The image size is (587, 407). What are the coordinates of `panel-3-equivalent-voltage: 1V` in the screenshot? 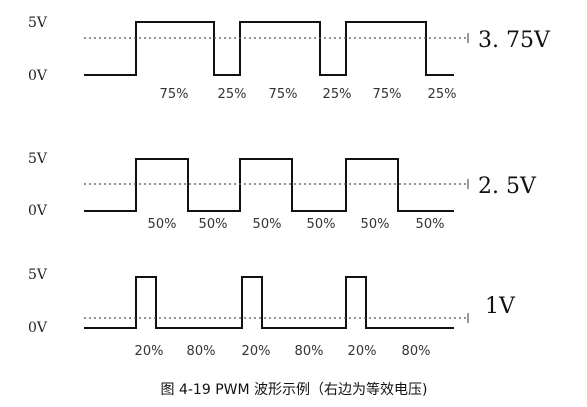 It's located at (500, 306).